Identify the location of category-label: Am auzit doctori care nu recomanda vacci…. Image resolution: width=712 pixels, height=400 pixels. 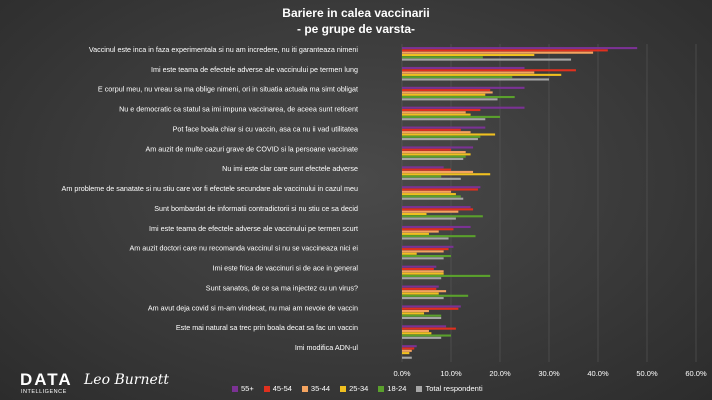
(243, 248).